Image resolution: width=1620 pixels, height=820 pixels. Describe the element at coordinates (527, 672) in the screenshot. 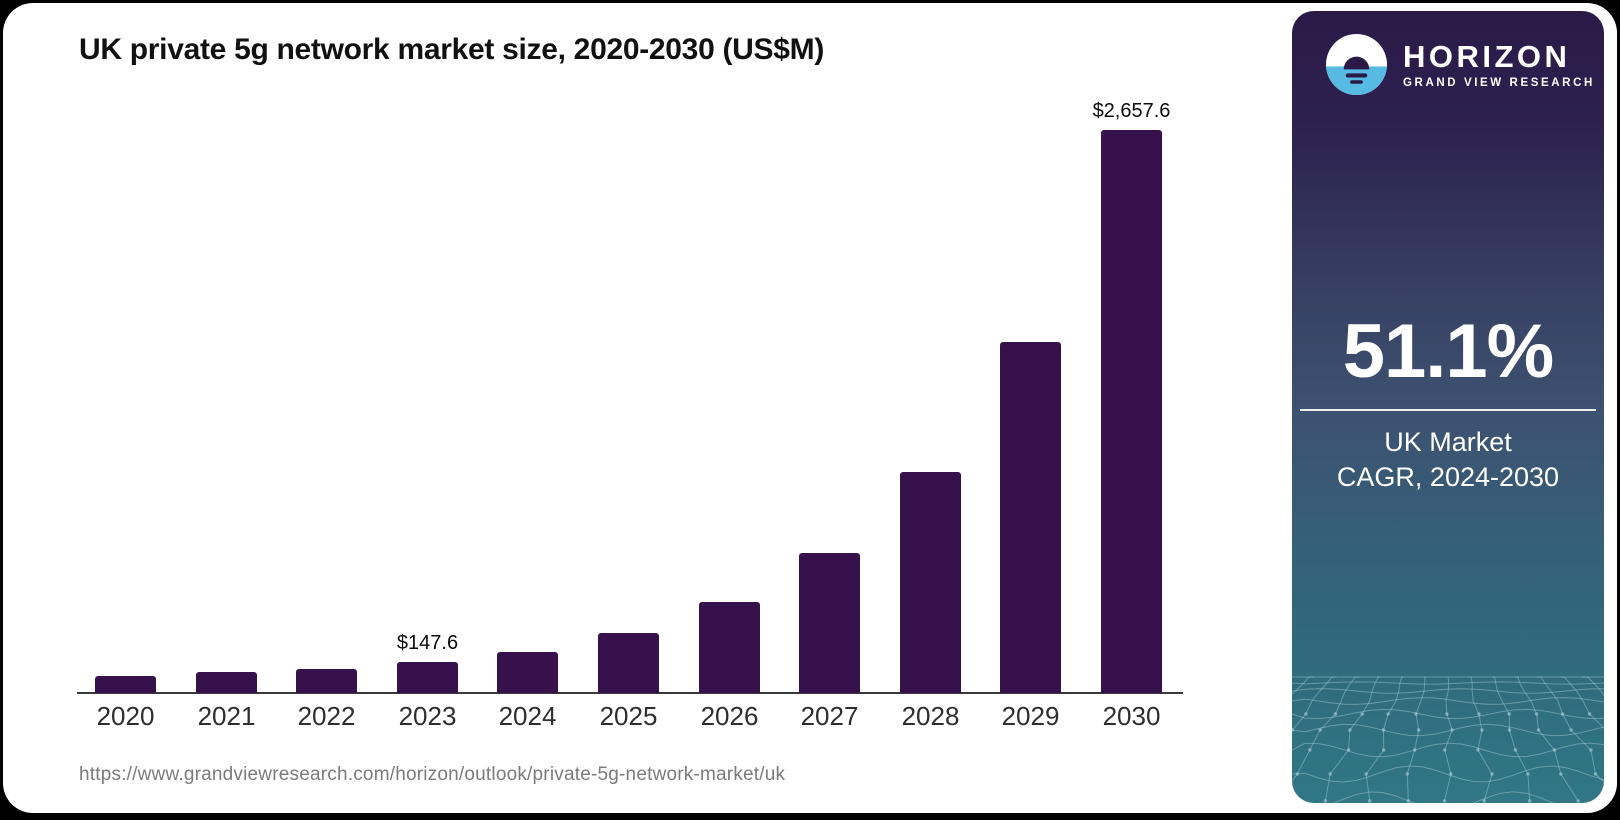

I see `bar-2024` at that location.